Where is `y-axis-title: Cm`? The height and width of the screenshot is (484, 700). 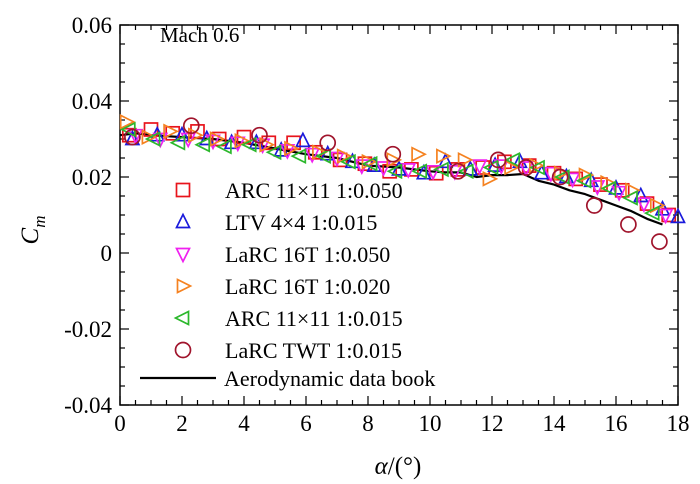 y-axis-title: Cm is located at coordinates (33, 230).